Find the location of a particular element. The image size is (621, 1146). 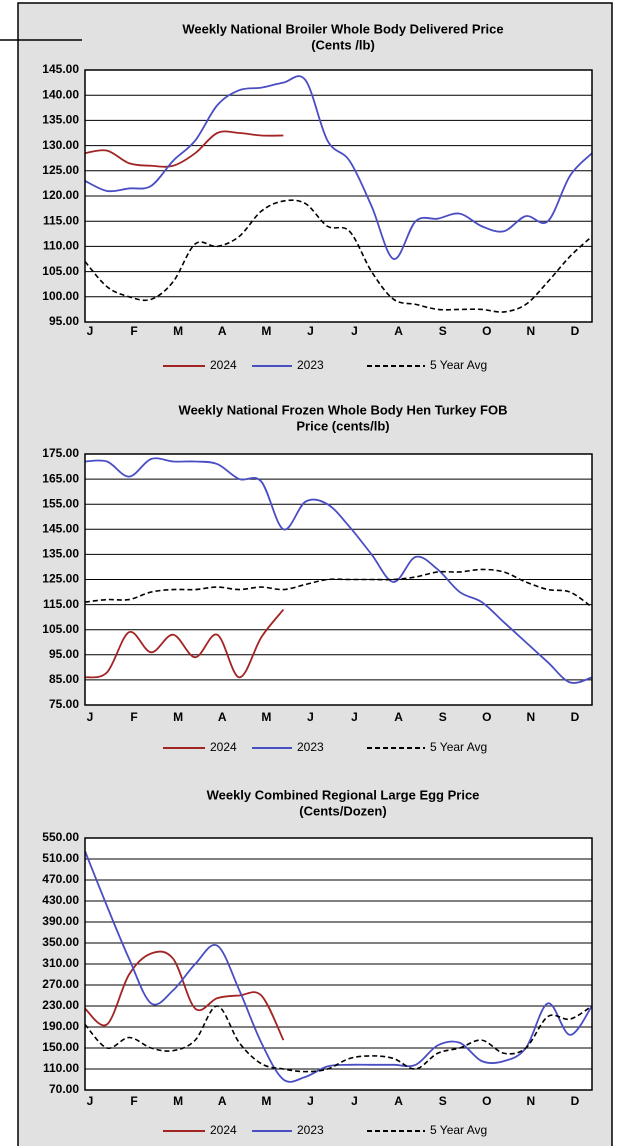

y-tick-label: 230.00 is located at coordinates (60, 1005).